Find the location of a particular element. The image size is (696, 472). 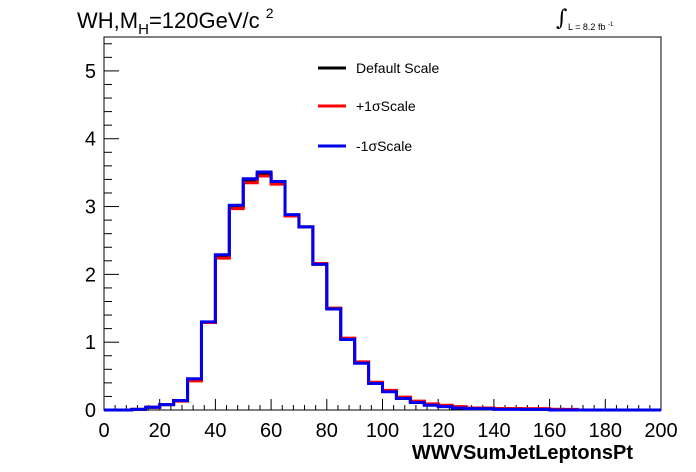

x-axis-label: WWVSumJetLeptonsPt is located at coordinates (522, 453).